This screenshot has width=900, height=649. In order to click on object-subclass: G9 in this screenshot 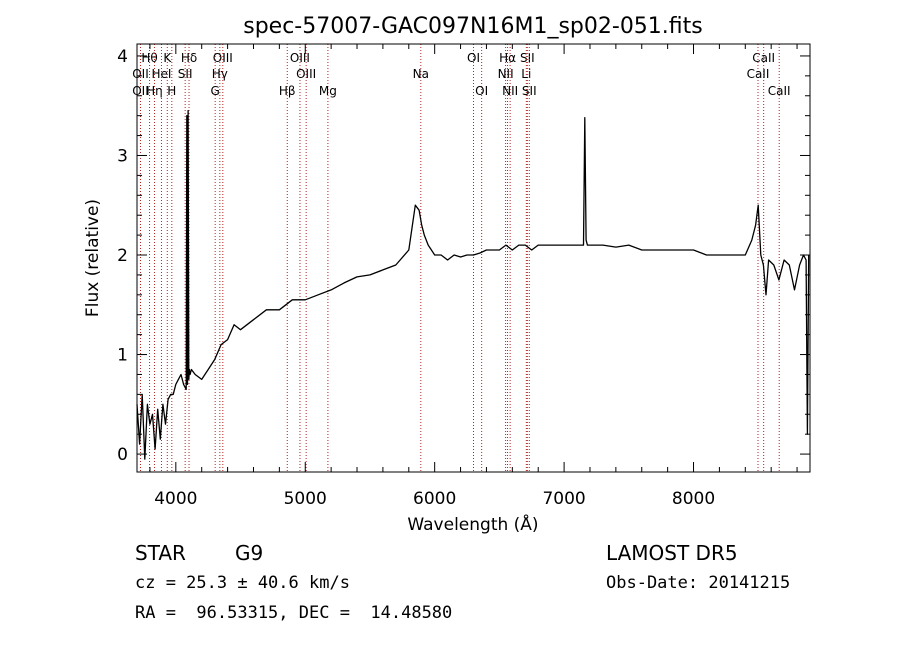, I will do `click(249, 553)`.